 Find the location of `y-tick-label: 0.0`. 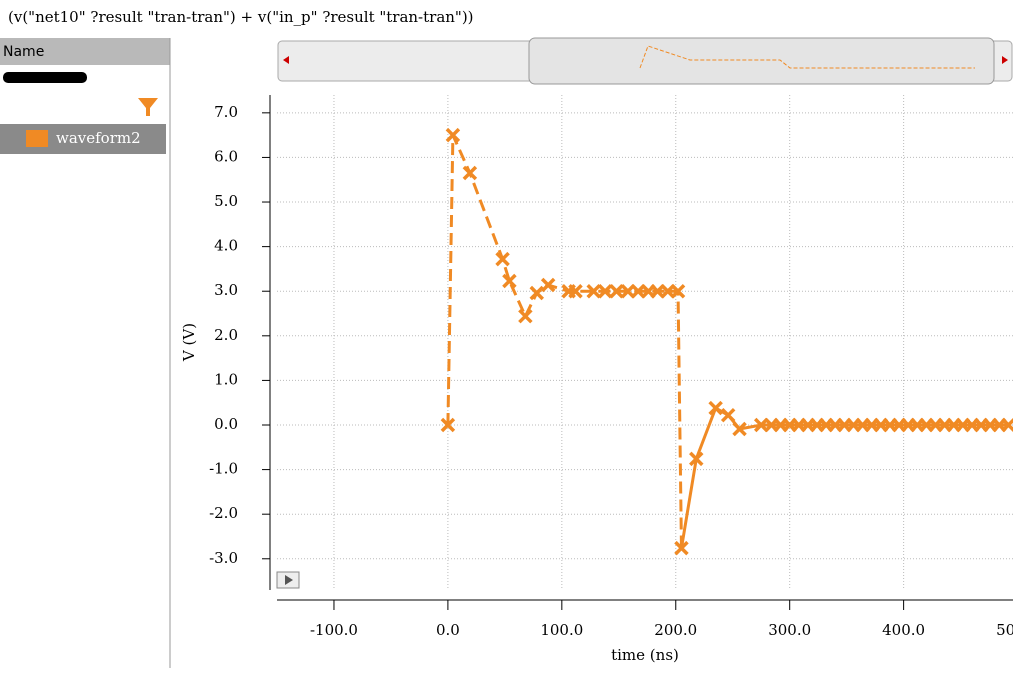

y-tick-label: 0.0 is located at coordinates (226, 424).